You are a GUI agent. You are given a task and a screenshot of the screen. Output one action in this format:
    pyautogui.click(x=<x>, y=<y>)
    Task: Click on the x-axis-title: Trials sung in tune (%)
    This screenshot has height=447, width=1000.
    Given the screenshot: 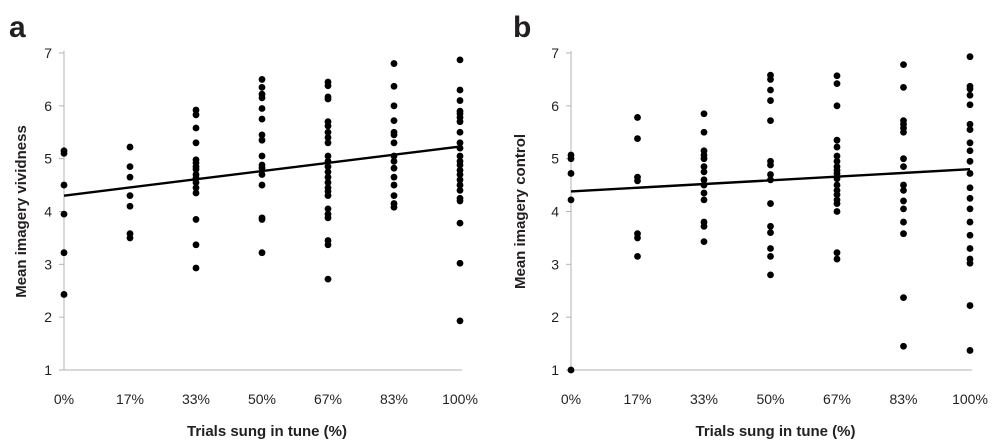 What is the action you would take?
    pyautogui.click(x=267, y=431)
    